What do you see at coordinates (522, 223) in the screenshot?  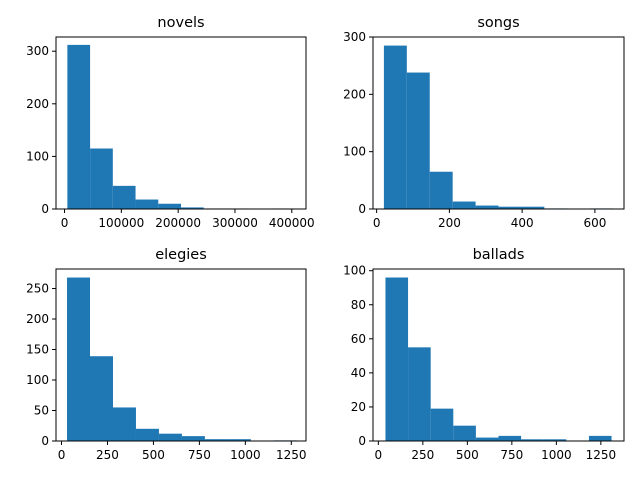 I see `x-tick-label: 400` at bounding box center [522, 223].